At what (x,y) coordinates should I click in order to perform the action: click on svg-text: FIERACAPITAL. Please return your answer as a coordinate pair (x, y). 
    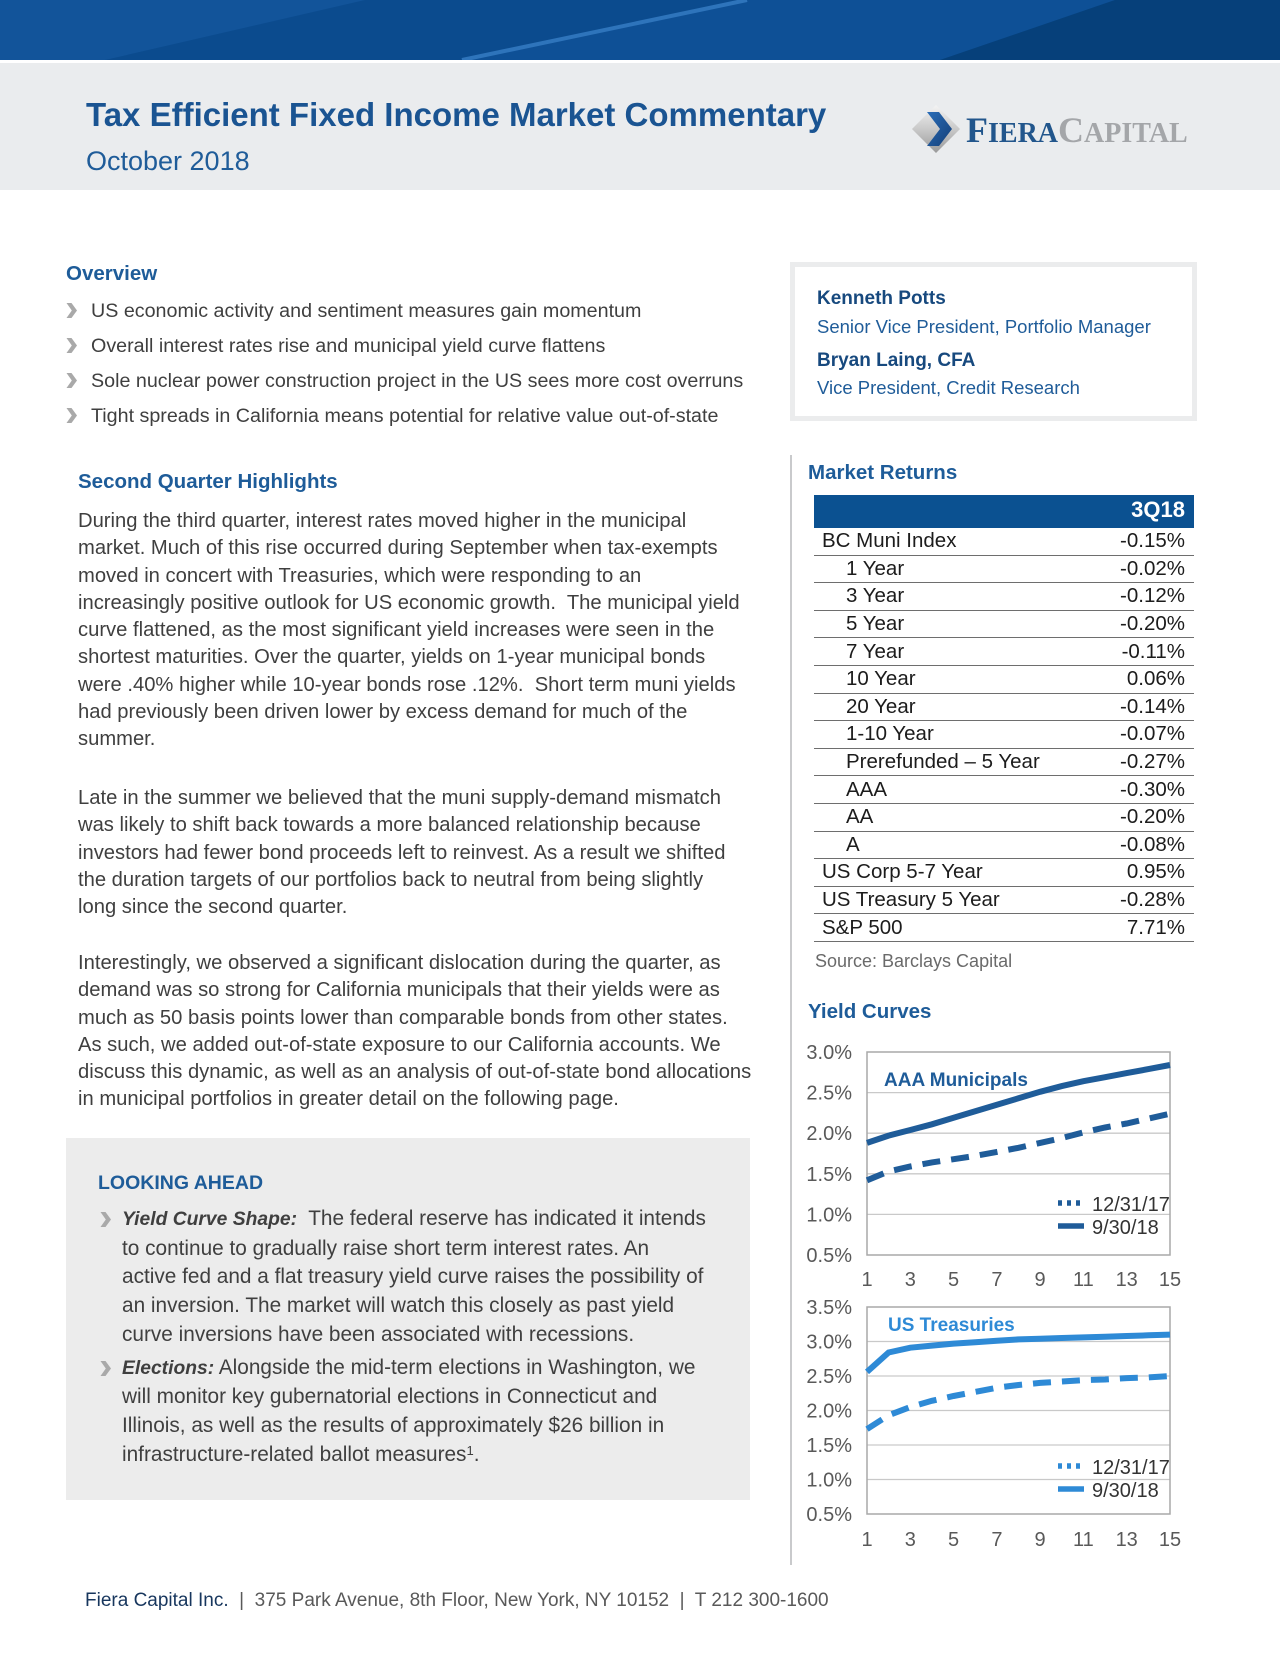
    Looking at the image, I should click on (1077, 130).